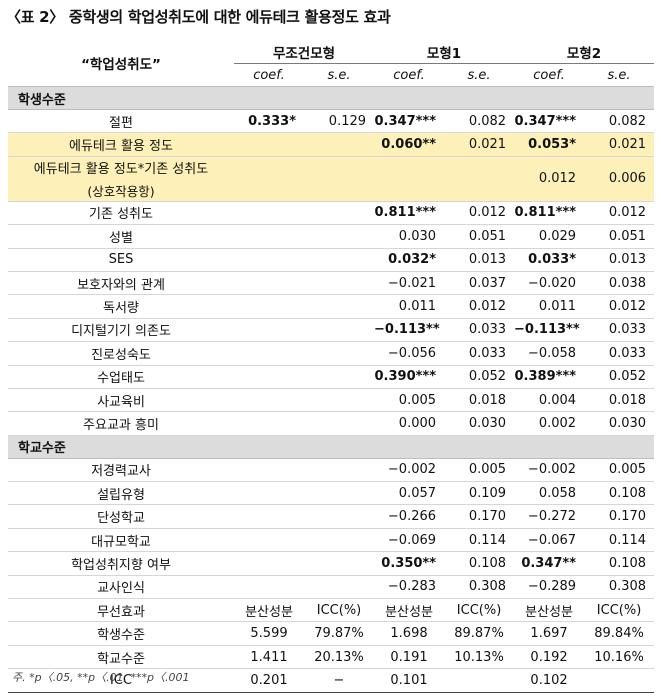  What do you see at coordinates (409, 610) in the screenshot?
I see `random-col-header: 분산성분` at bounding box center [409, 610].